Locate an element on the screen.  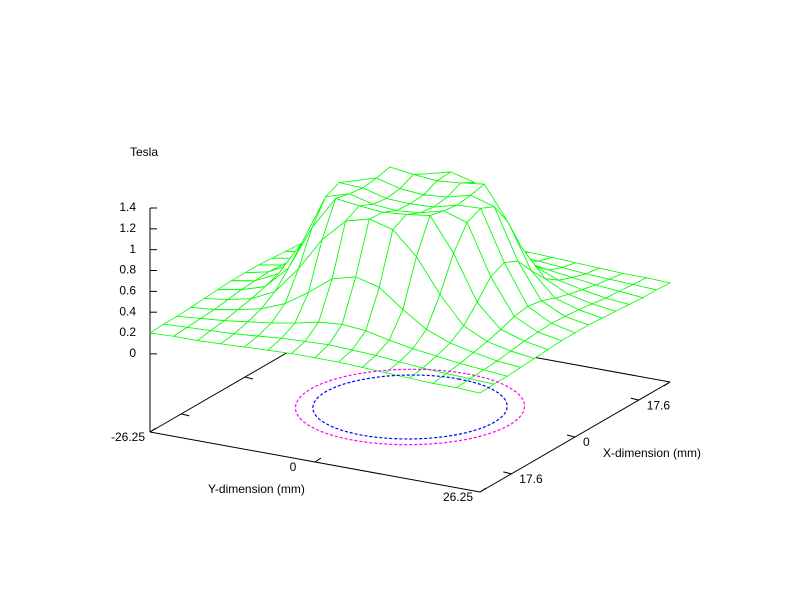
z-tick-label: 1.2 is located at coordinates (127, 228).